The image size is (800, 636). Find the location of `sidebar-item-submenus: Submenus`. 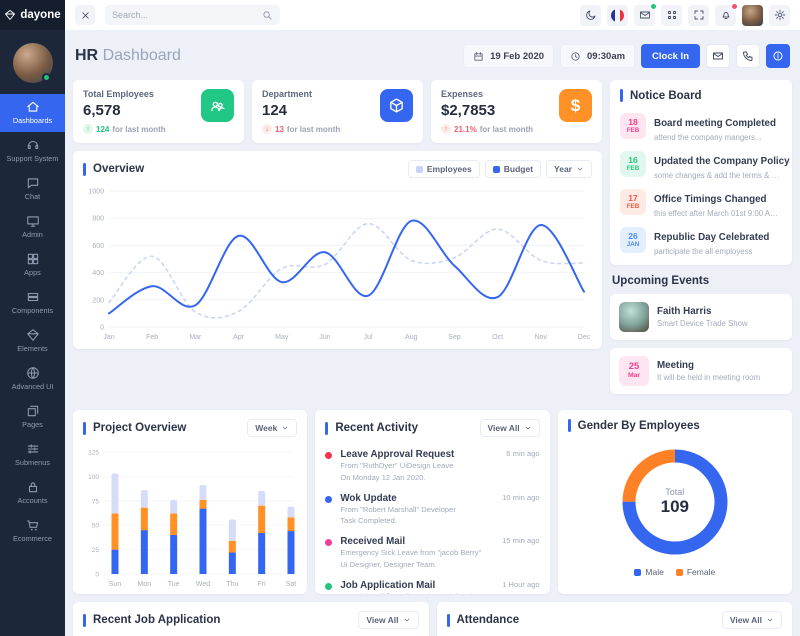

sidebar-item-submenus: Submenus is located at coordinates (32, 455).